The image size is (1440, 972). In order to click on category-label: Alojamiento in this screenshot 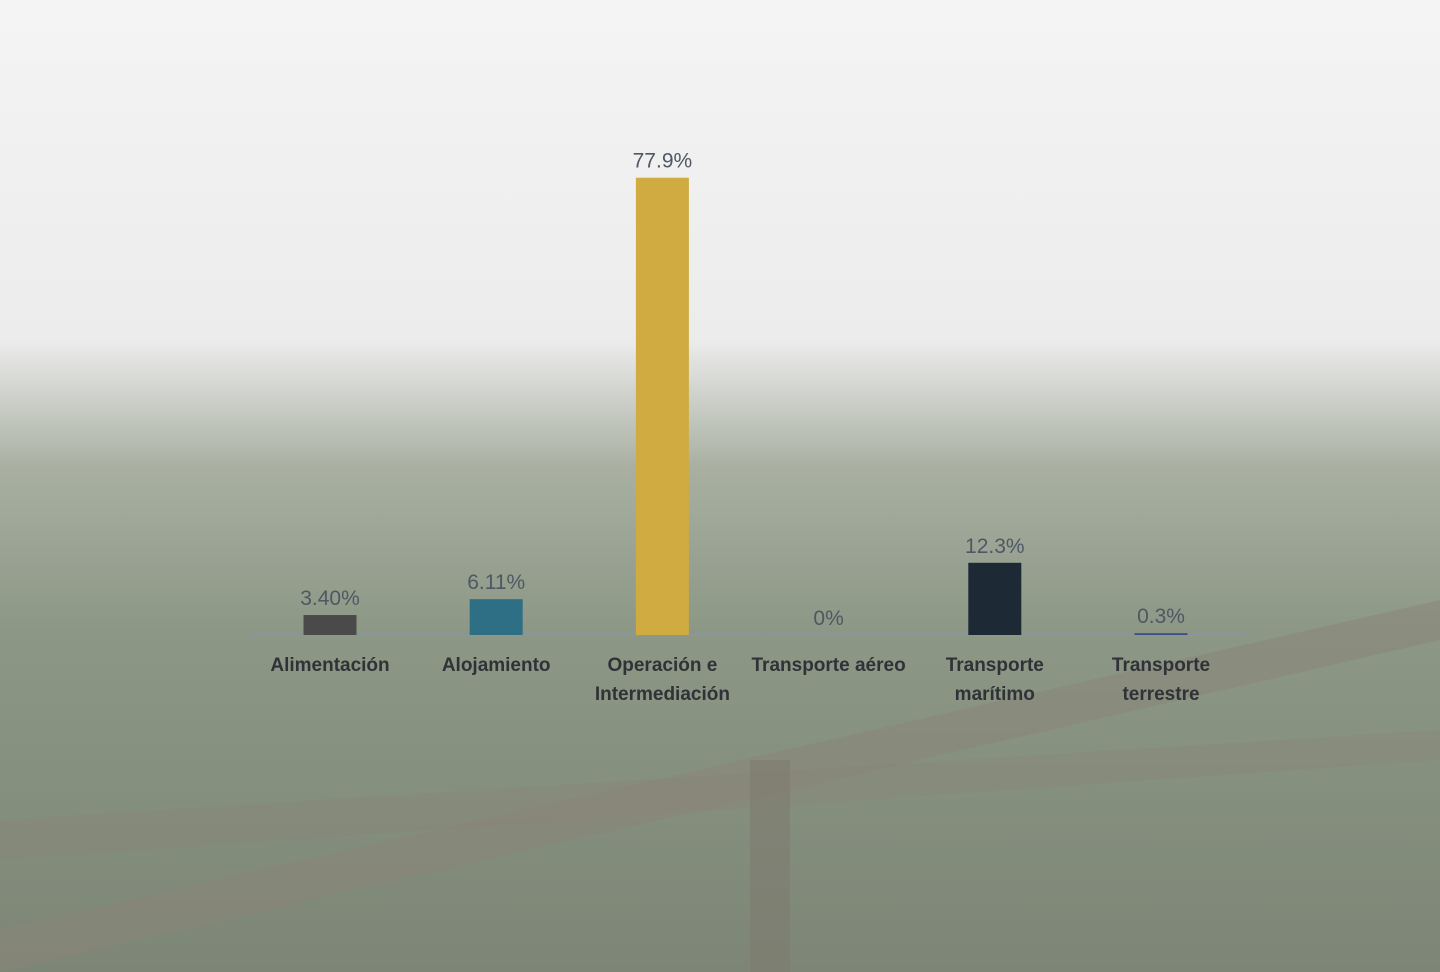, I will do `click(496, 665)`.